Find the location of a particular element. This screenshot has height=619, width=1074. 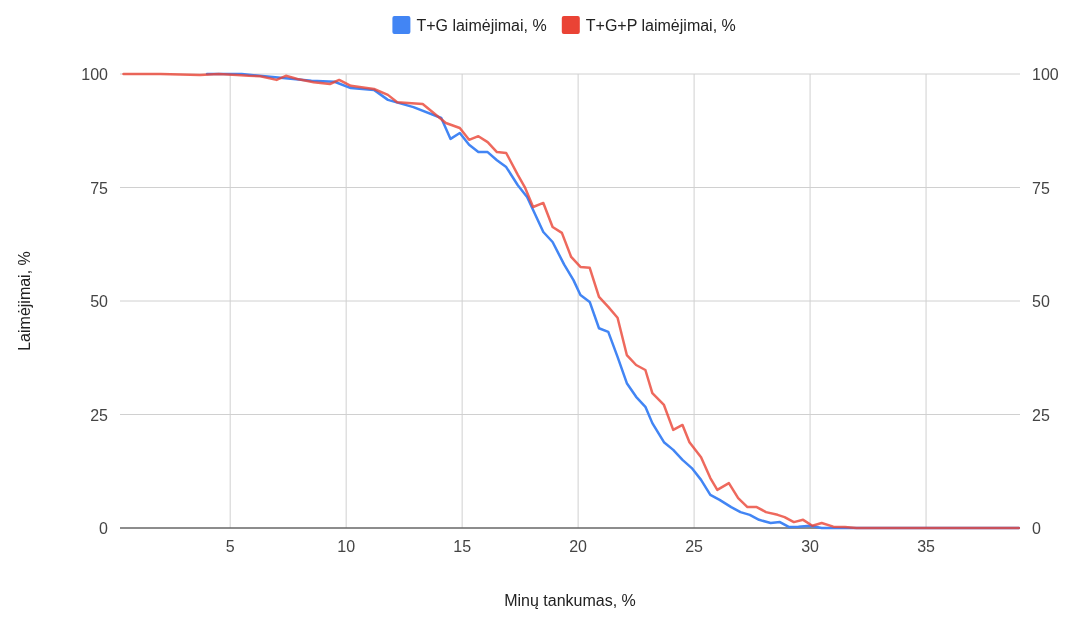

y2-tick-label: 75 is located at coordinates (1041, 188).